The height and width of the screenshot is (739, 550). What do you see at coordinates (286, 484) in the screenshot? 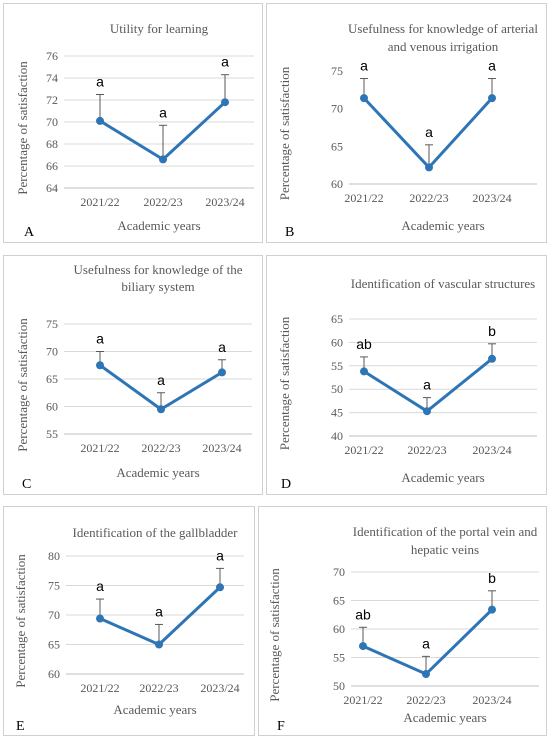
I see `panel-letter: D` at bounding box center [286, 484].